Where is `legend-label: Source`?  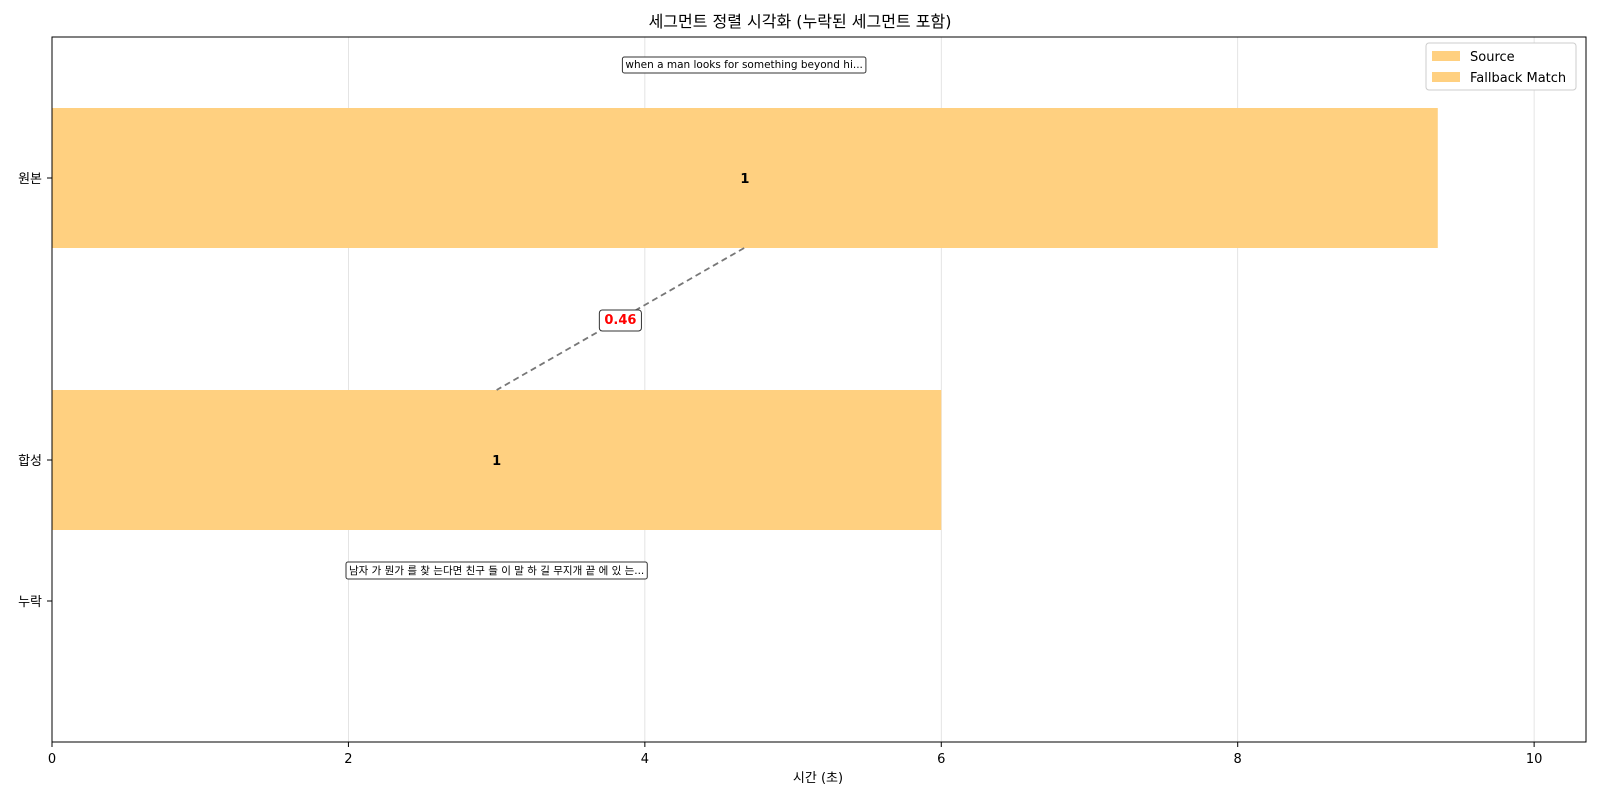 legend-label: Source is located at coordinates (1492, 57).